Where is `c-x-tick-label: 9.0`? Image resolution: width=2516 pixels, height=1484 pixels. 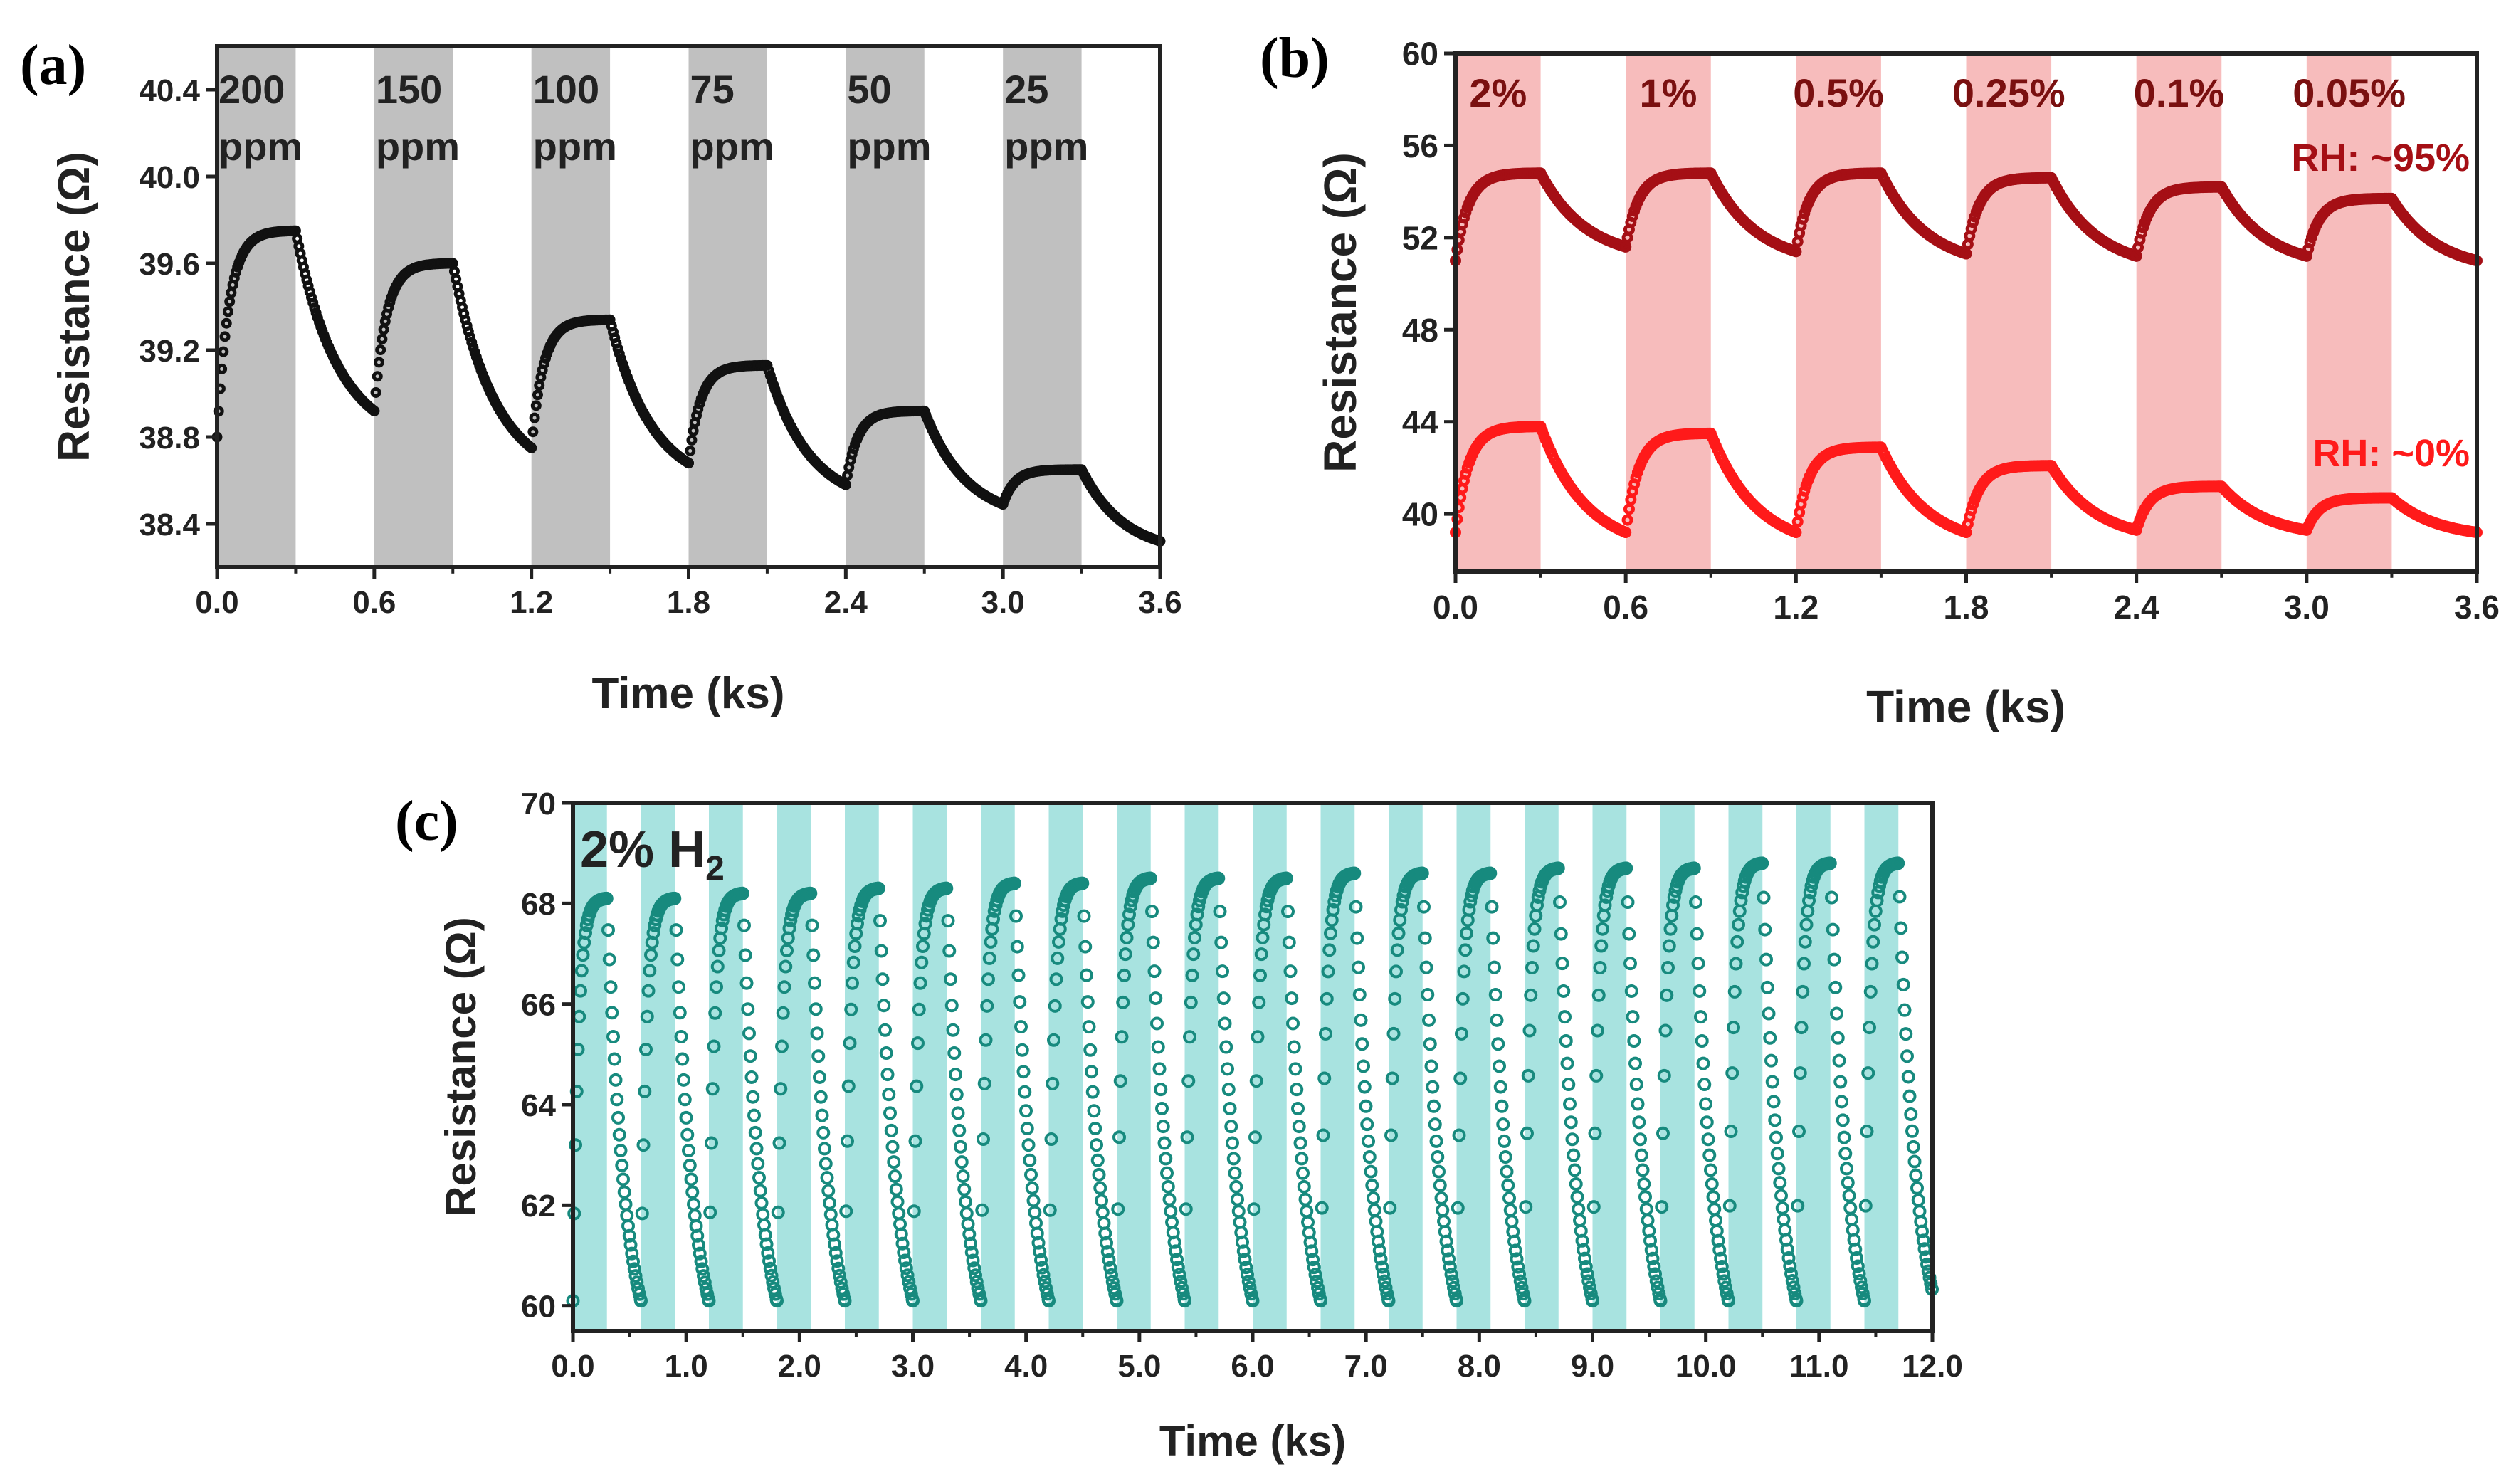
c-x-tick-label: 9.0 is located at coordinates (1592, 1366).